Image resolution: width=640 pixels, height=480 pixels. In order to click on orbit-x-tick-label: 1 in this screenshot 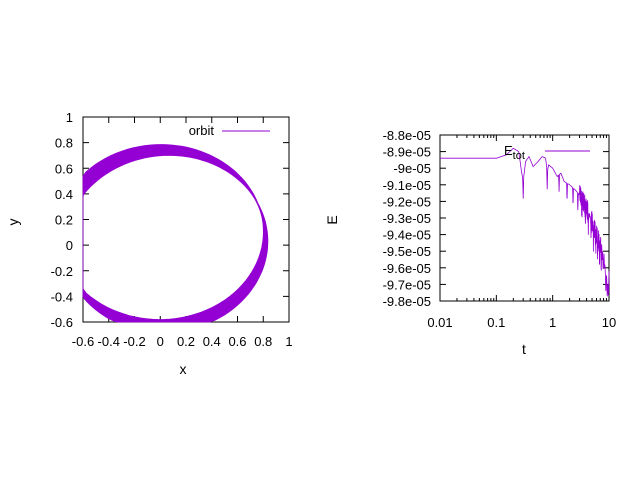, I will do `click(288, 341)`.